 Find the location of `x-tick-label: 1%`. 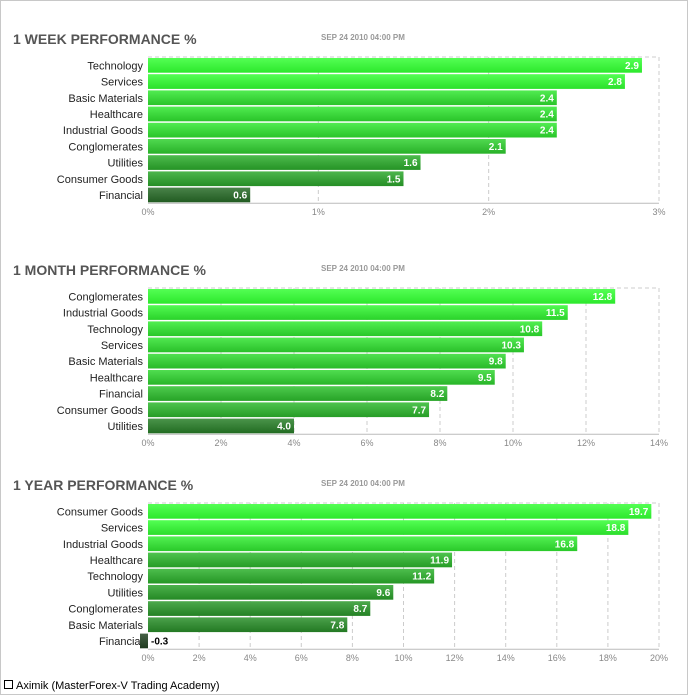

x-tick-label: 1% is located at coordinates (318, 212).